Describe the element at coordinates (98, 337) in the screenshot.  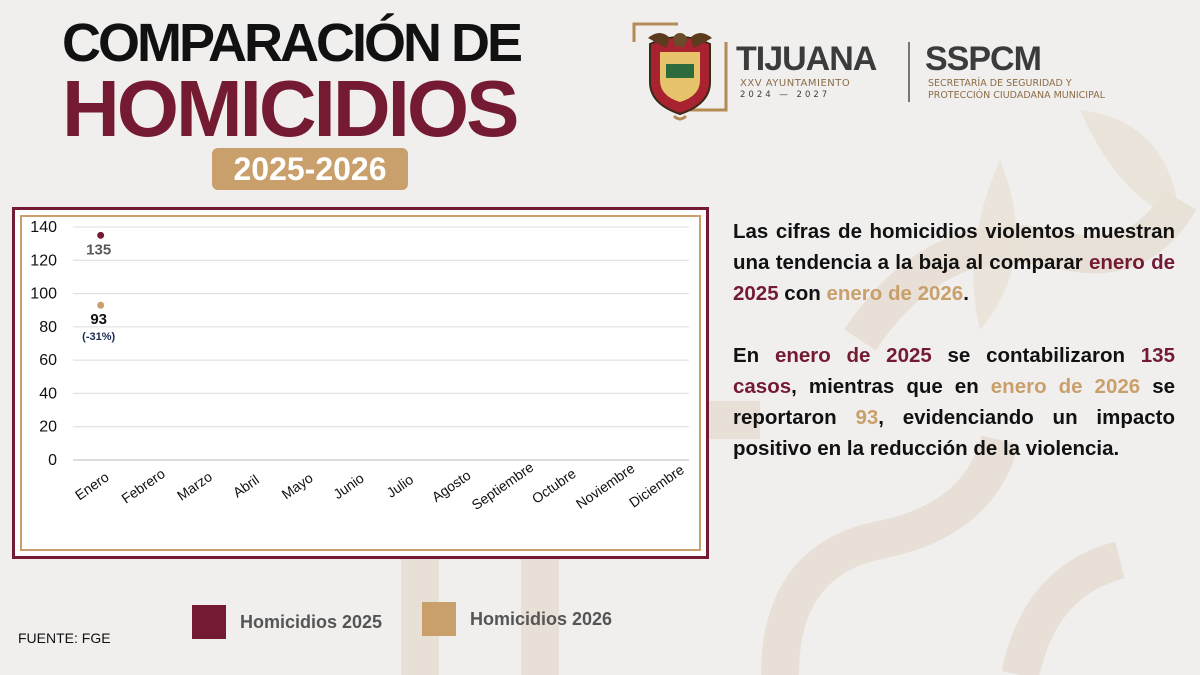
I see `change-annotation: (-31%)` at that location.